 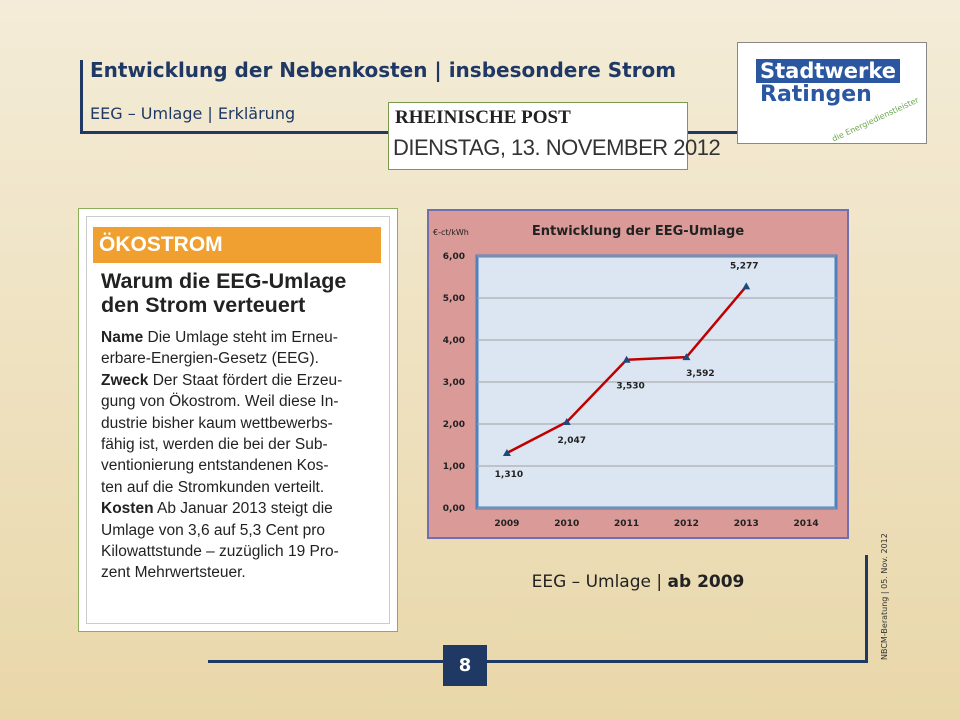 I want to click on slide-subtitle: EEG – Umlage | Erklärung, so click(x=193, y=113).